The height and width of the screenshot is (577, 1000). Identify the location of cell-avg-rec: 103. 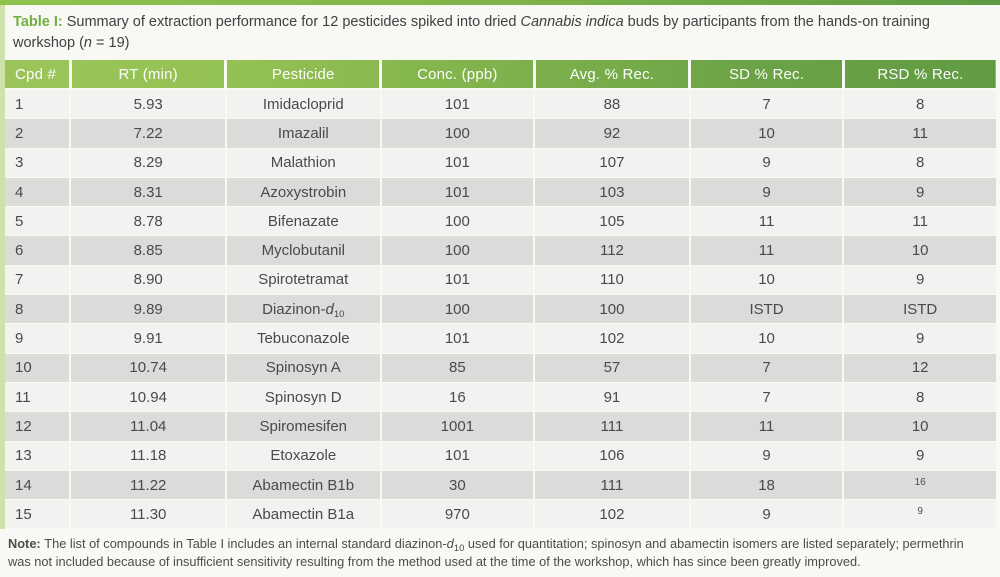
(612, 192).